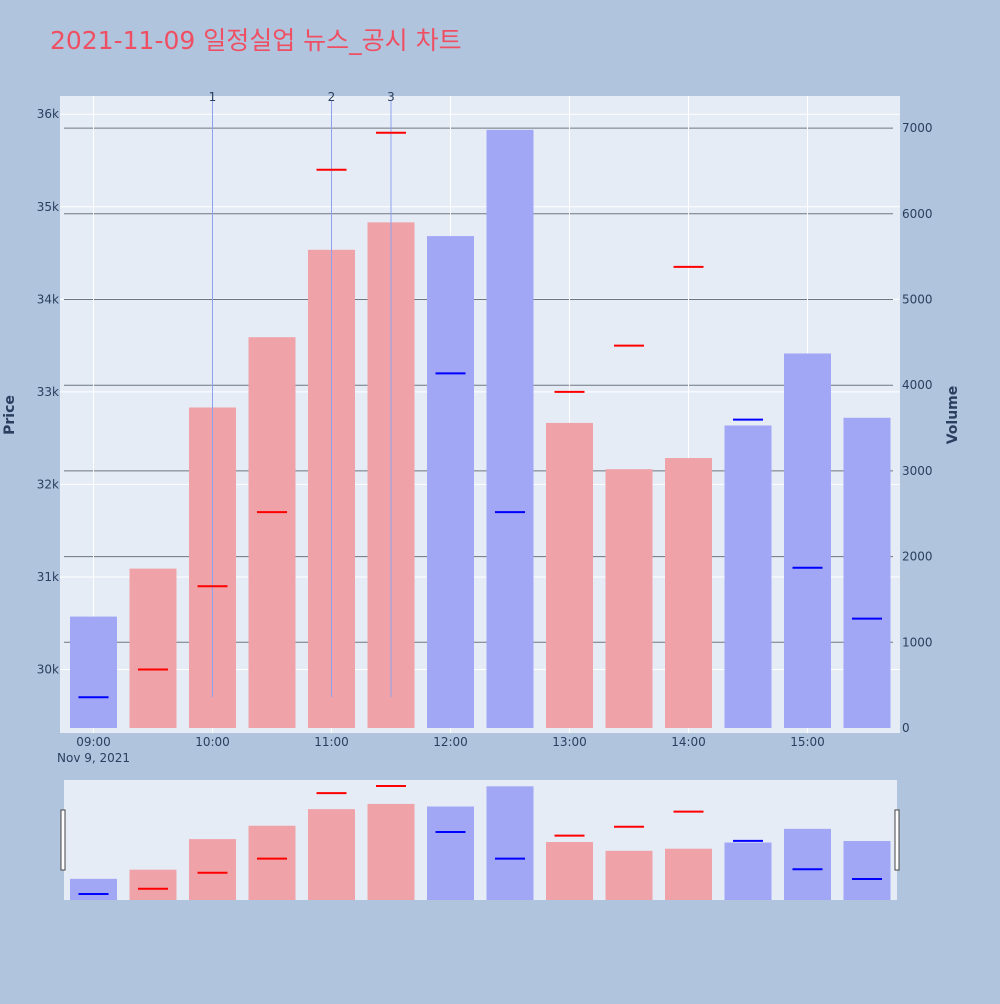 The height and width of the screenshot is (1004, 1000). Describe the element at coordinates (331, 742) in the screenshot. I see `x-tick-label: 11:00` at that location.